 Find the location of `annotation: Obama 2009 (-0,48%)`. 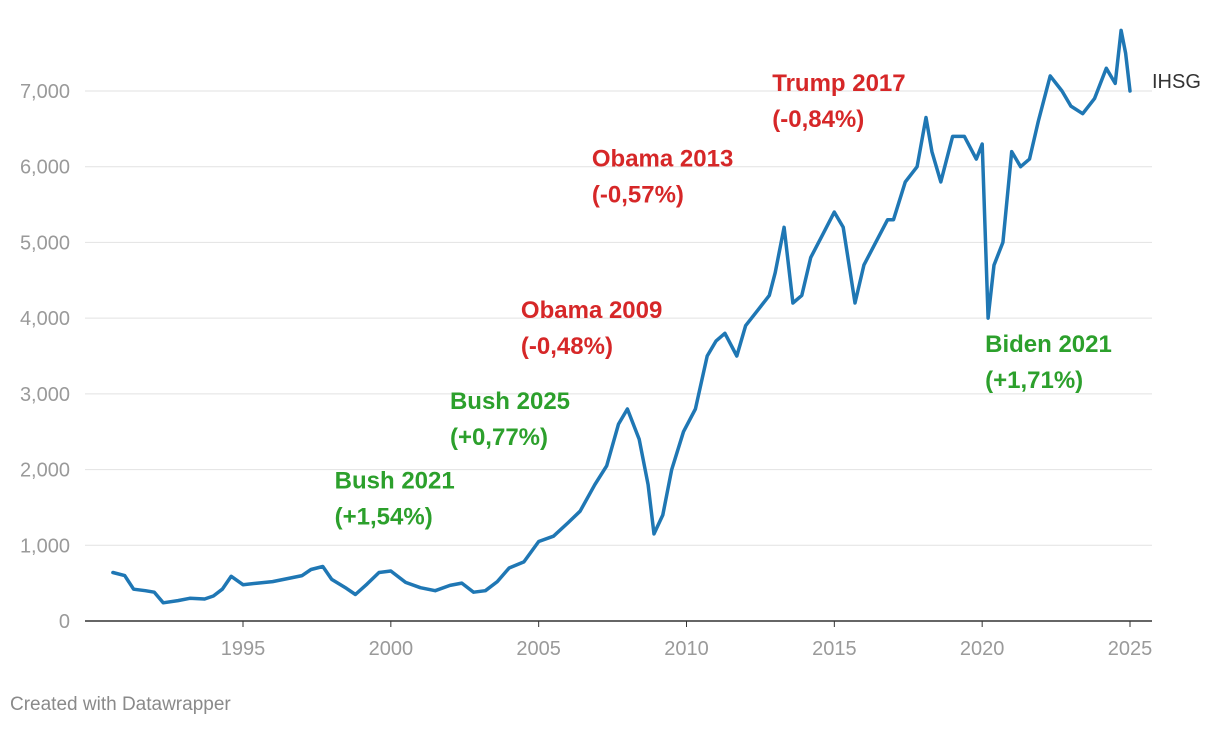

annotation: Obama 2009 (-0,48%) is located at coordinates (591, 328).